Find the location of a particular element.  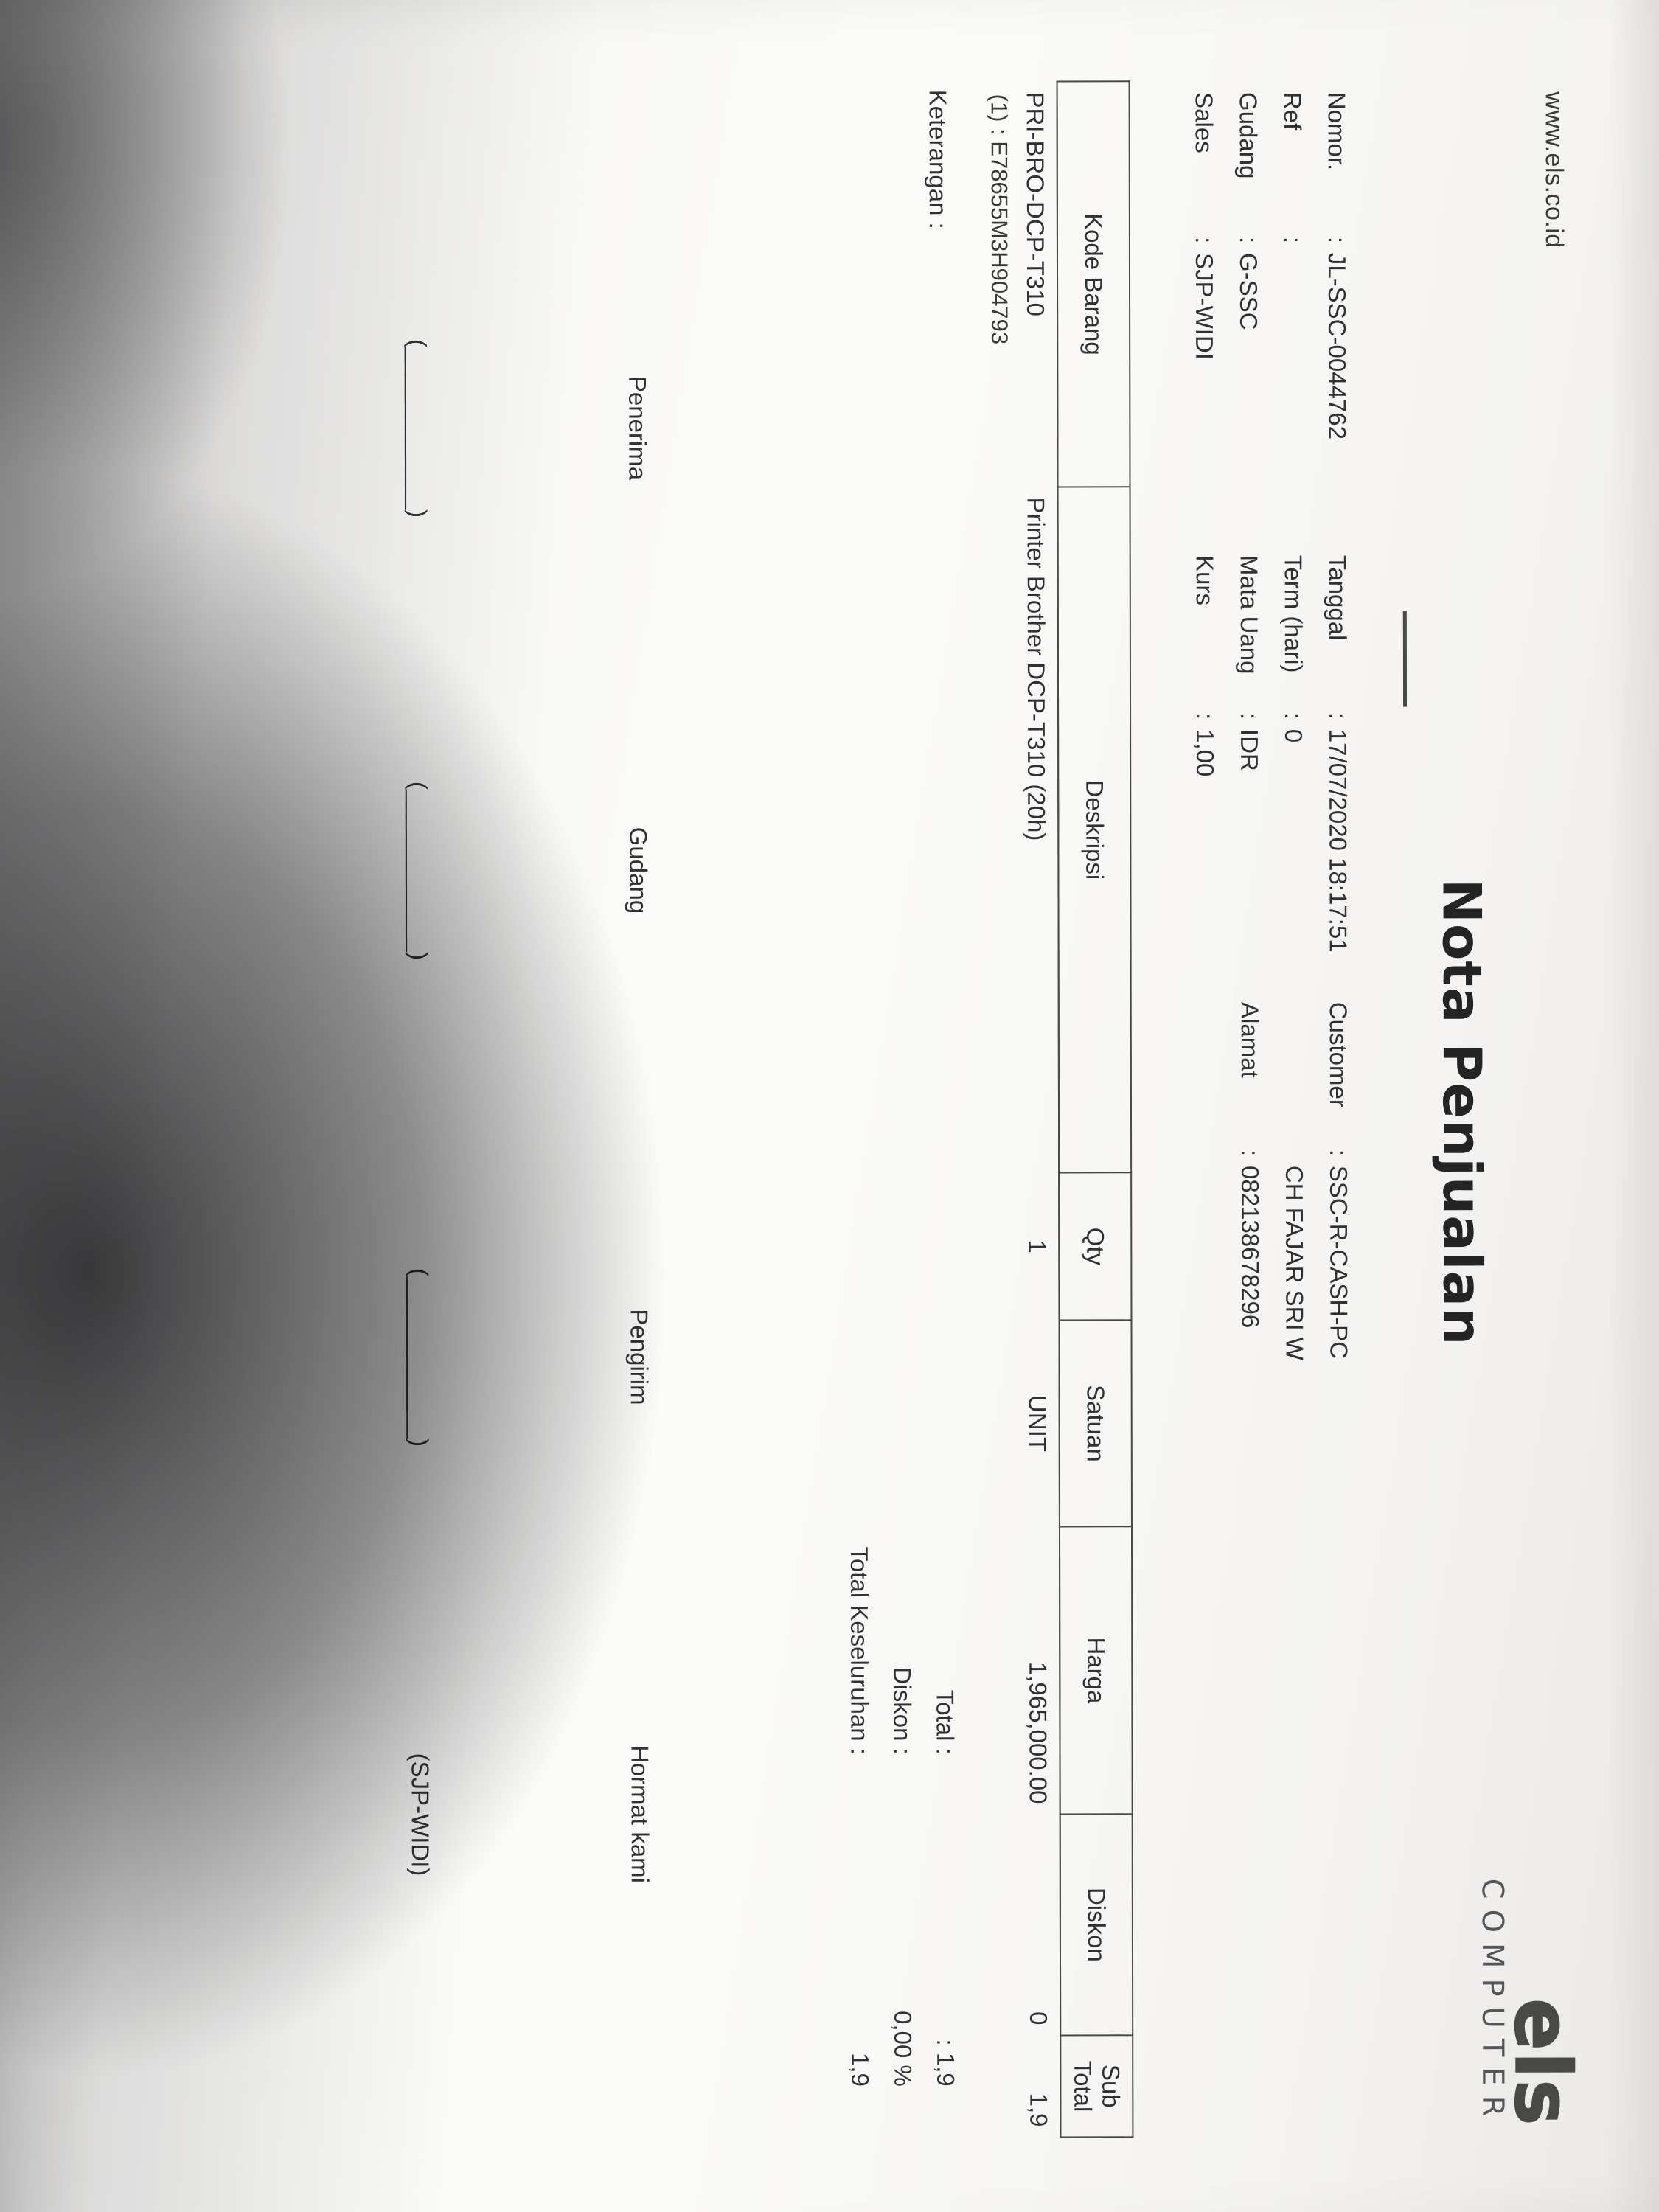

cell-harga: 1,965,000.00 is located at coordinates (1038, 1732).